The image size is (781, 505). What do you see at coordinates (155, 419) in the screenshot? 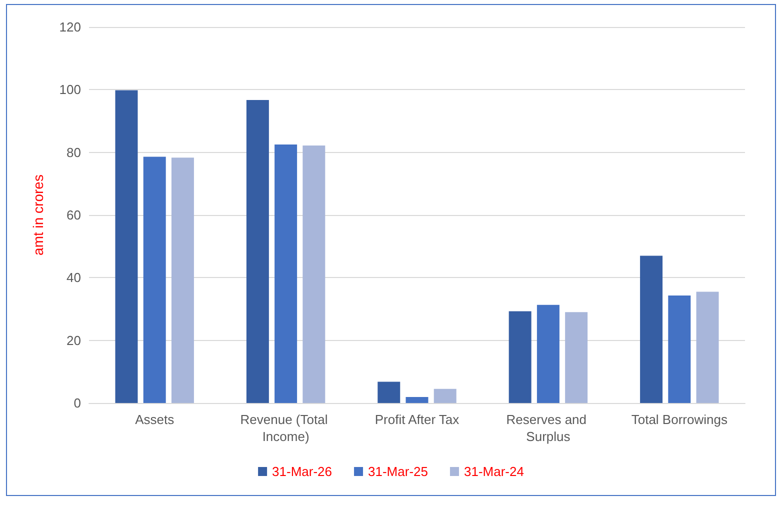
I see `x-tick-label: Assets` at bounding box center [155, 419].